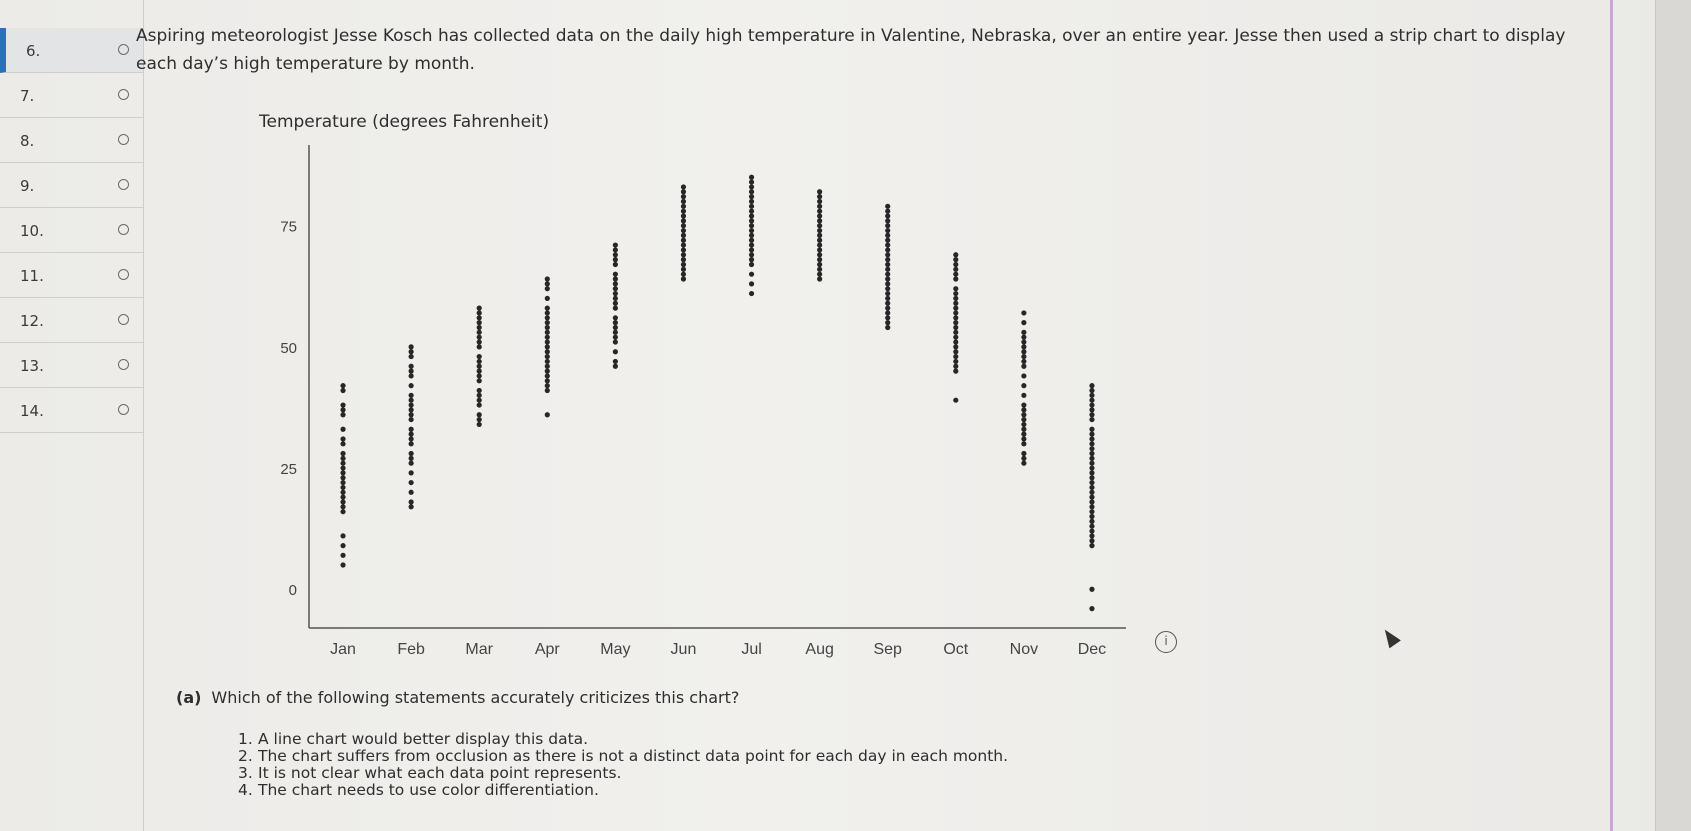  I want to click on info-icon: i, so click(1166, 642).